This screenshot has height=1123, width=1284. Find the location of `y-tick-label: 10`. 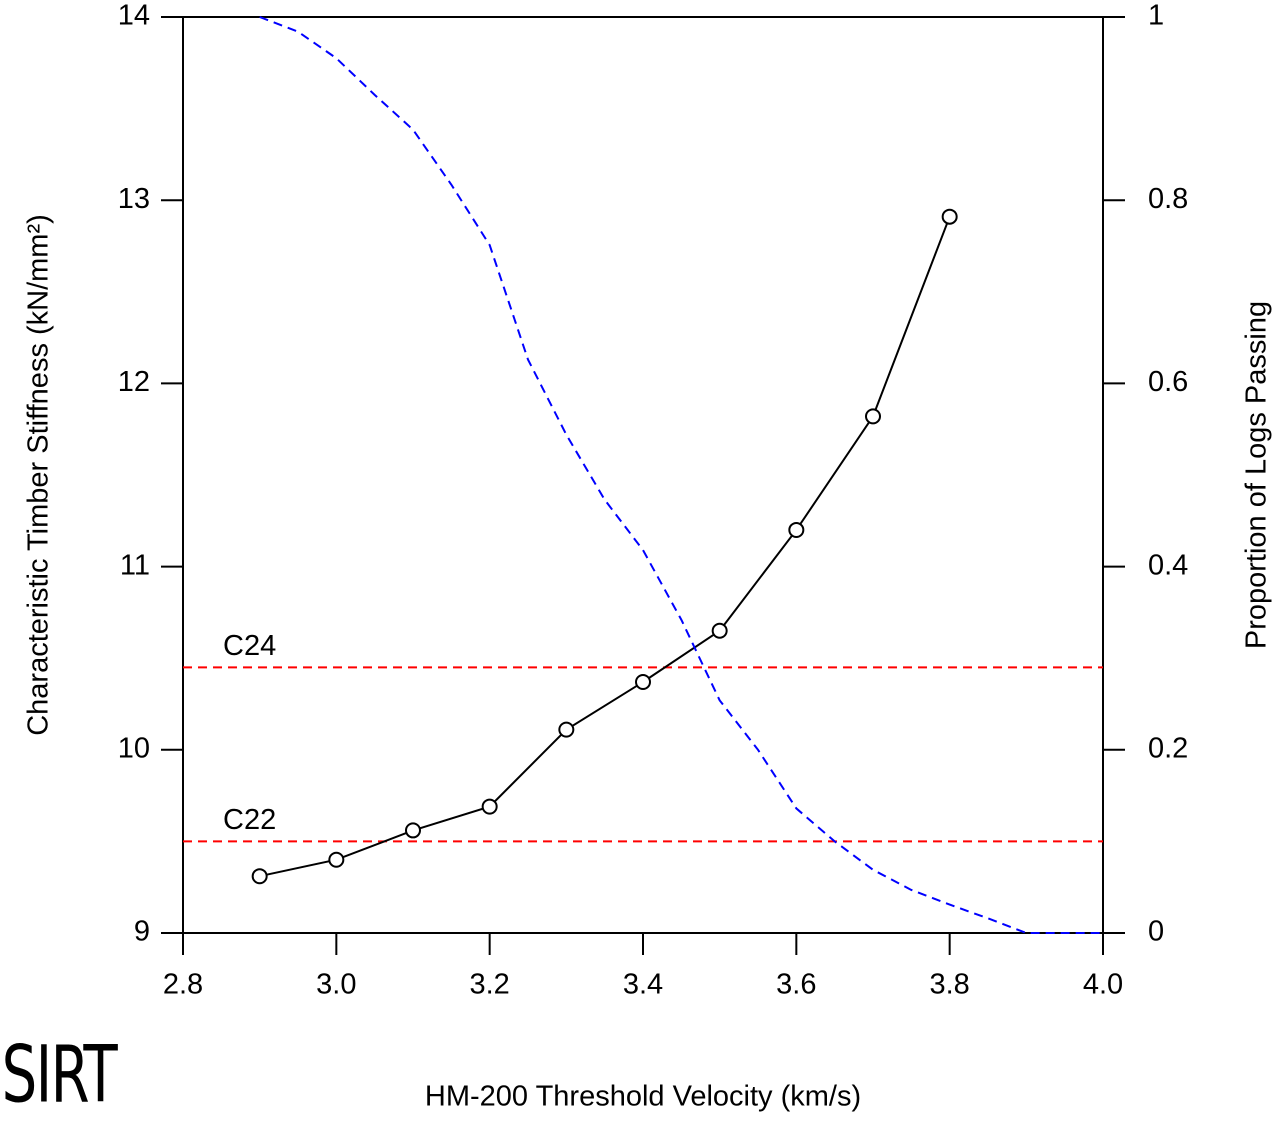

y-tick-label: 10 is located at coordinates (134, 748).